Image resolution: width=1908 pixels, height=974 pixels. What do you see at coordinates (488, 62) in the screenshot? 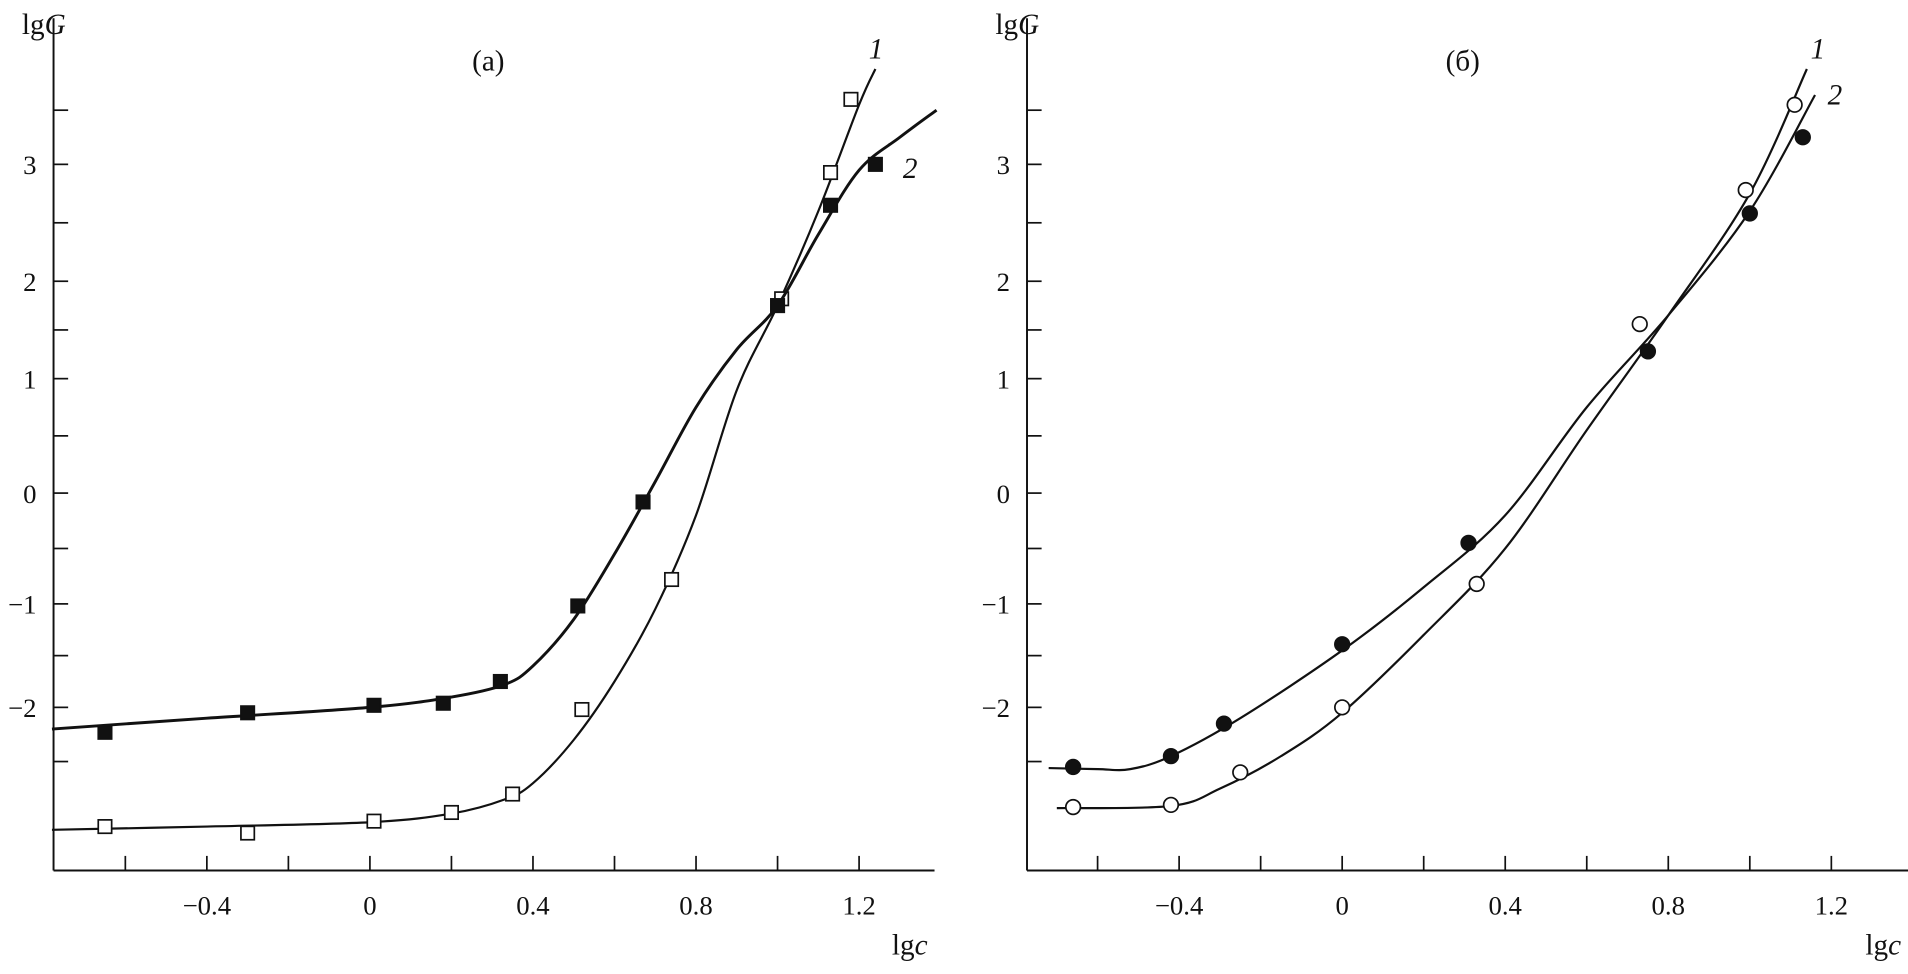
I see `panel-label: (a)` at bounding box center [488, 62].